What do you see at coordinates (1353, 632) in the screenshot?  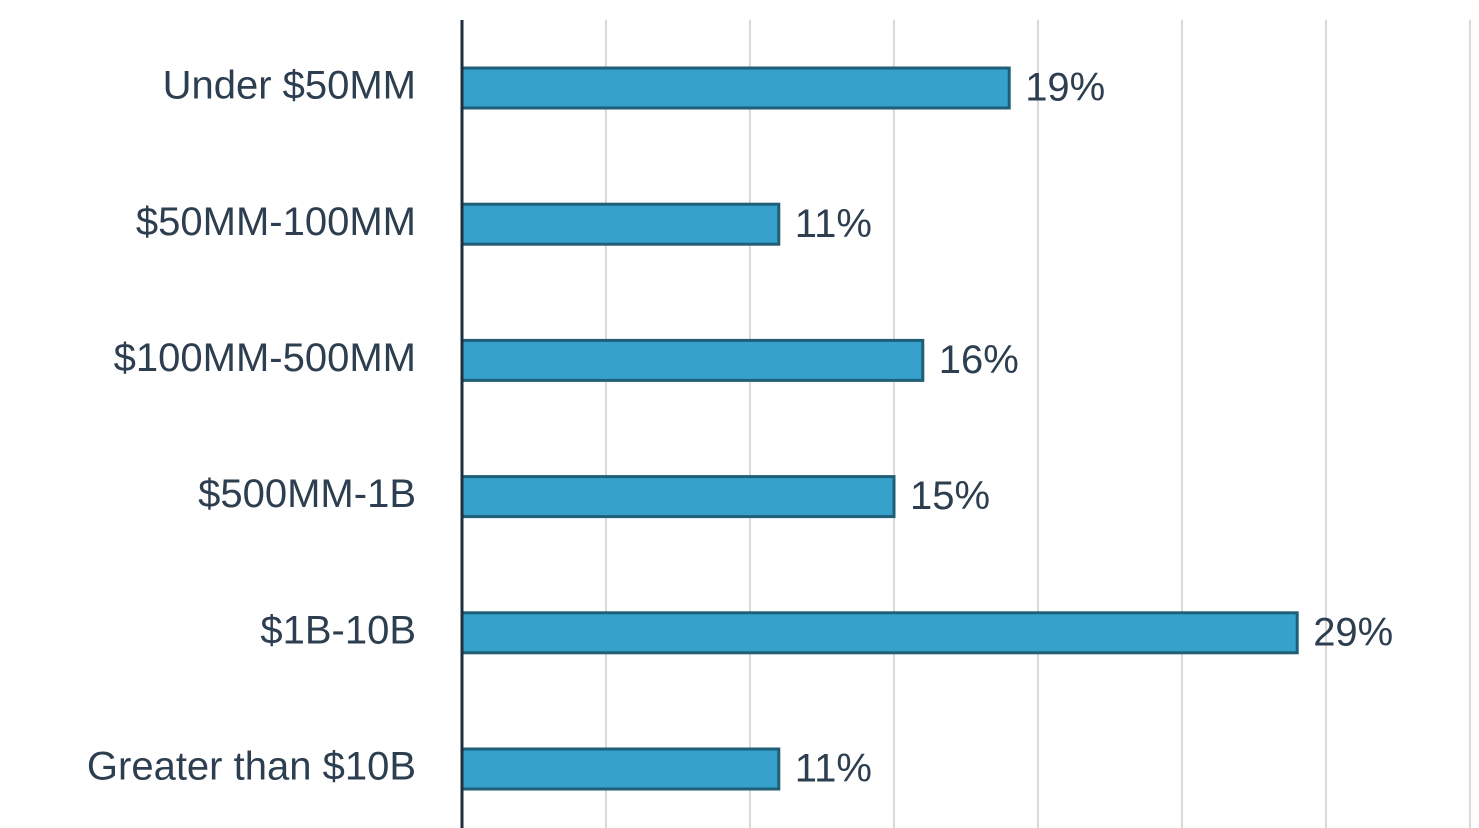 I see `value-label: 29%` at bounding box center [1353, 632].